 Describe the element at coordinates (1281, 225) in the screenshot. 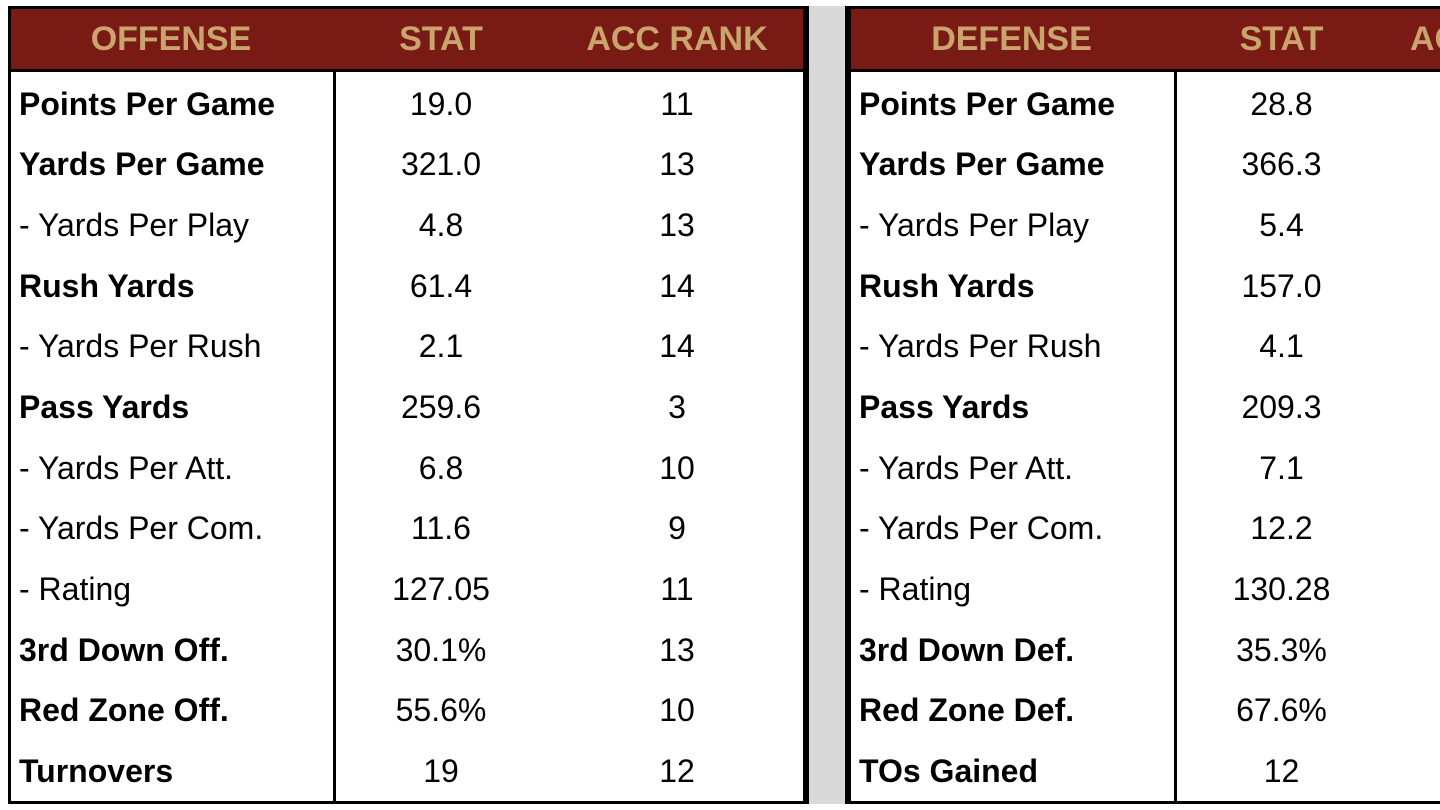

I see `stat-value: 5.4` at that location.